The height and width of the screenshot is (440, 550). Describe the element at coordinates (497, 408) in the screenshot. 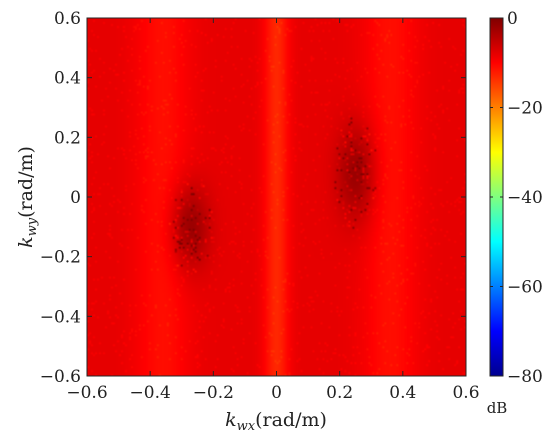

I see `colorbar-unit-label: dB` at that location.